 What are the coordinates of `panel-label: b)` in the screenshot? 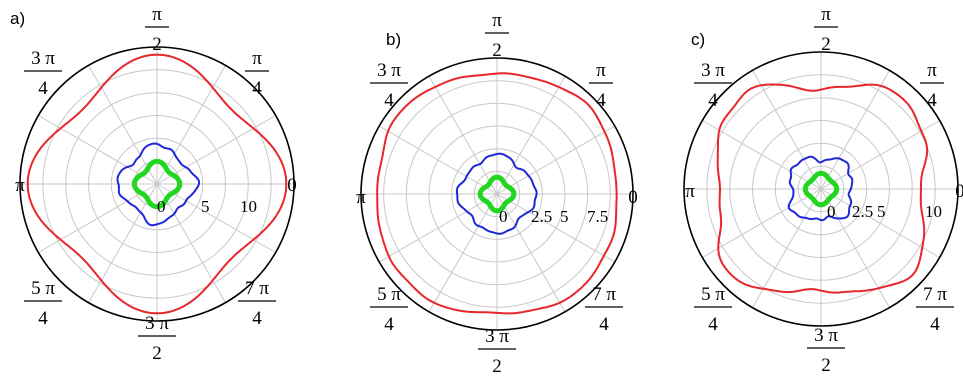 It's located at (393, 39).